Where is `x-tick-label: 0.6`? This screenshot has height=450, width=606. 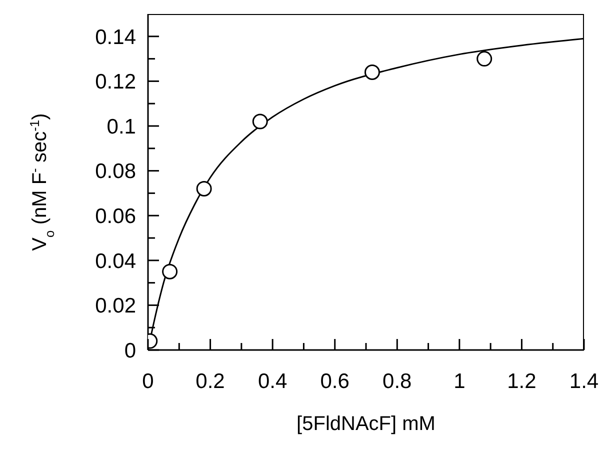
x-tick-label: 0.6 is located at coordinates (335, 381).